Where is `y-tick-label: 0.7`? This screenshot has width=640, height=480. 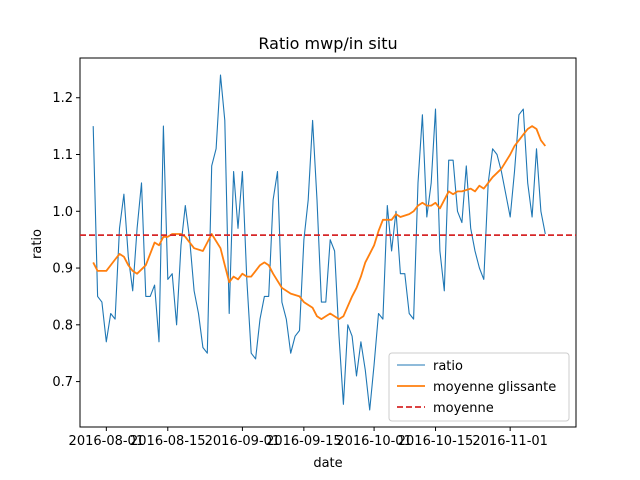
y-tick-label: 0.7 is located at coordinates (62, 382).